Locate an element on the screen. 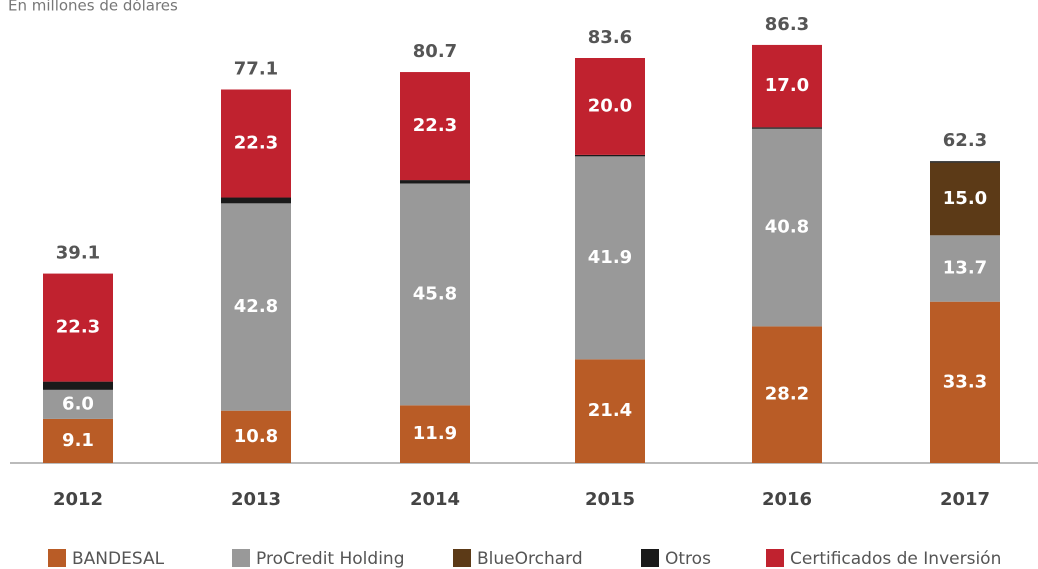  x-tick-label: 2015 is located at coordinates (610, 499).